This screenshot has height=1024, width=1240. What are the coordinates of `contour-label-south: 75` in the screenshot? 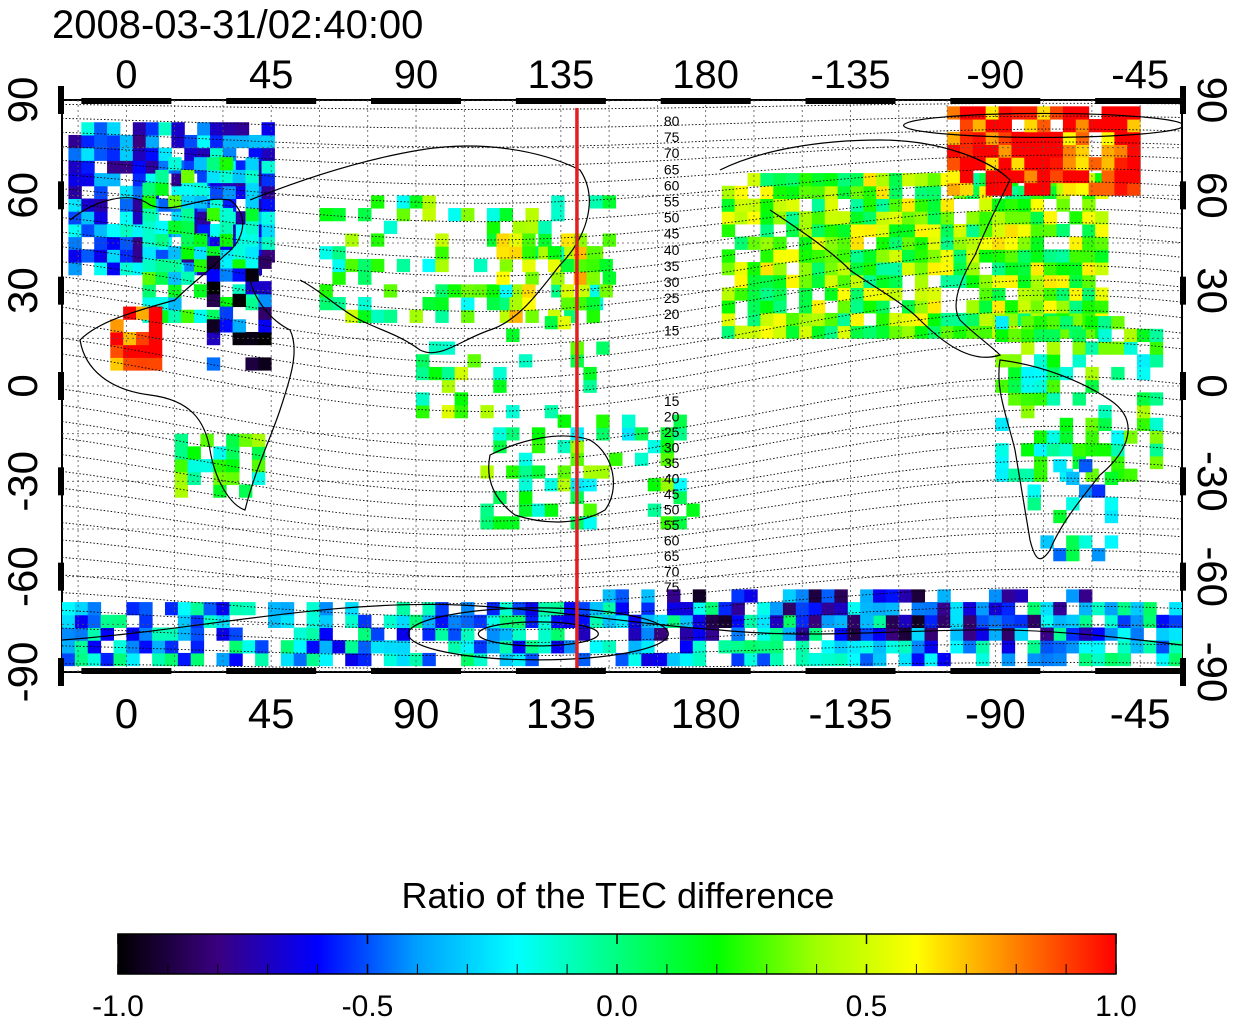 It's located at (672, 587).